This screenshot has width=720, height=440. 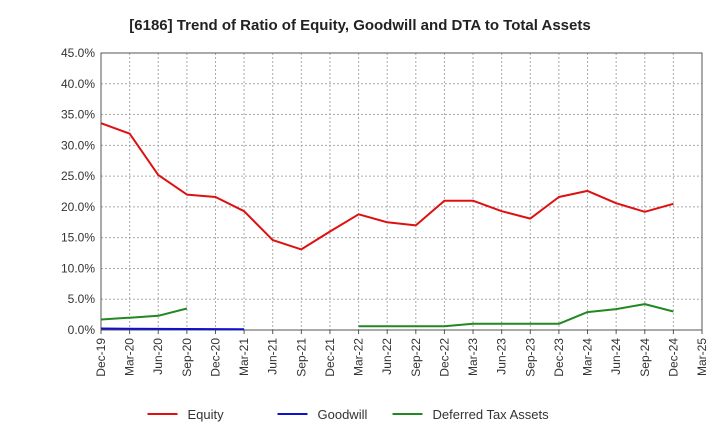 What do you see at coordinates (78, 115) in the screenshot?
I see `y-tick-label: 35.0%` at bounding box center [78, 115].